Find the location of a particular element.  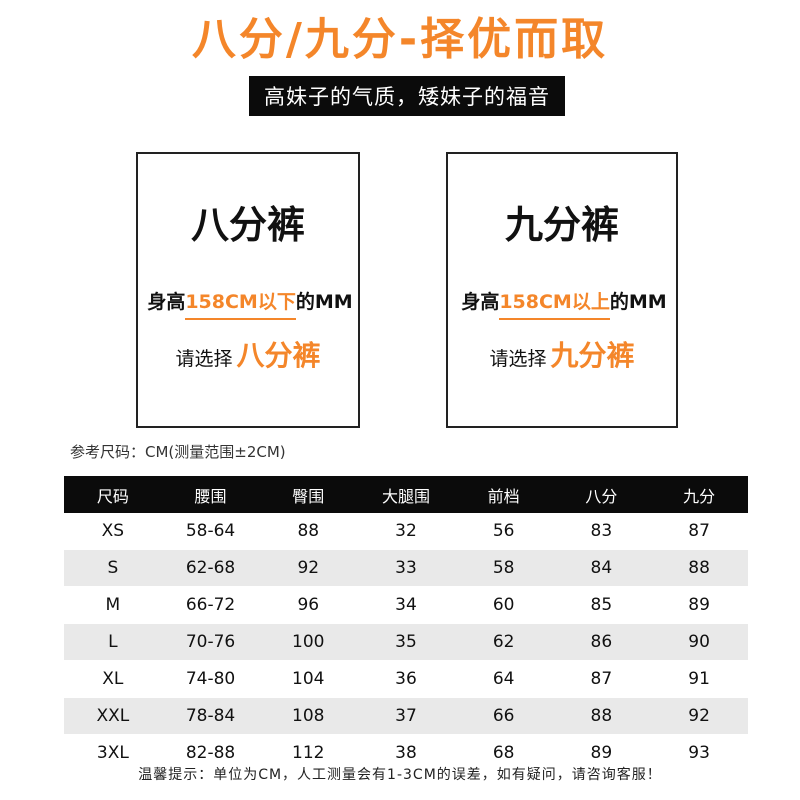

table-cell: 96 is located at coordinates (308, 605).